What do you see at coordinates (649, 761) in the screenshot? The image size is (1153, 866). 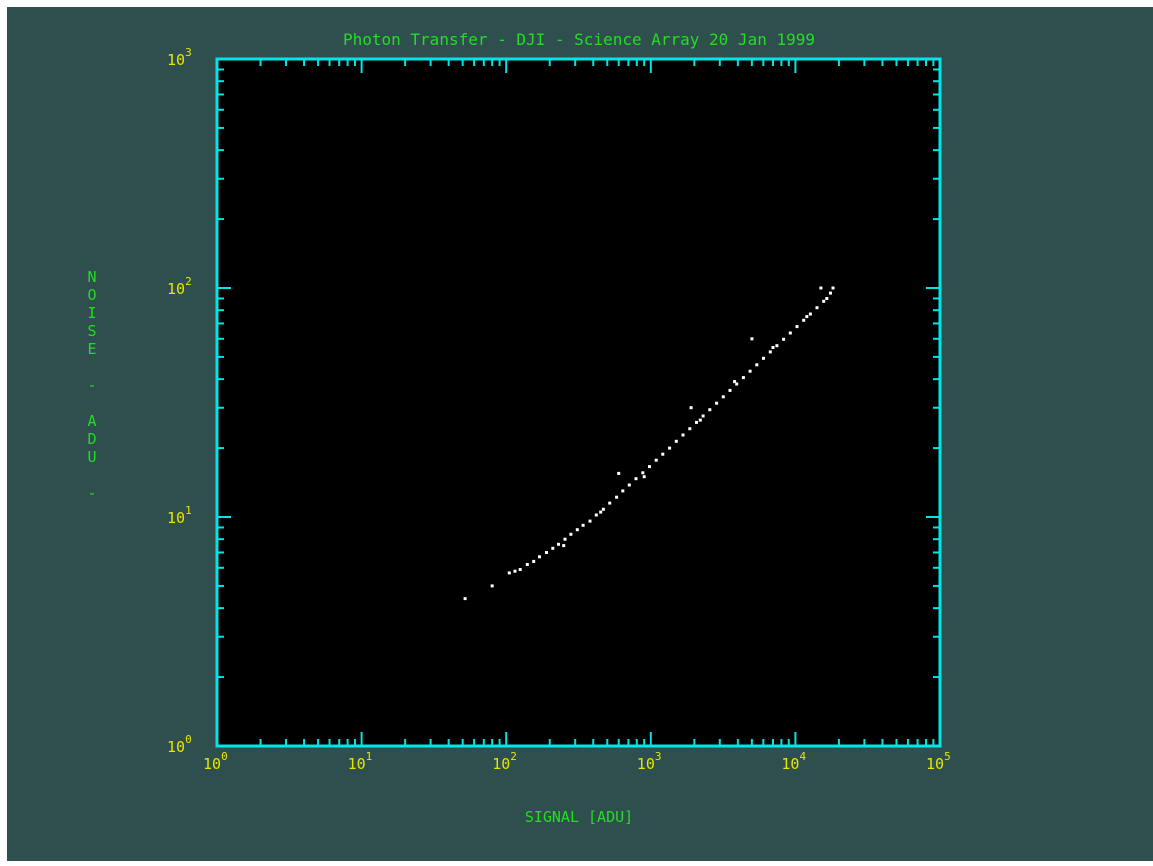 I see `x-tick-label-3: 10³` at bounding box center [649, 761].